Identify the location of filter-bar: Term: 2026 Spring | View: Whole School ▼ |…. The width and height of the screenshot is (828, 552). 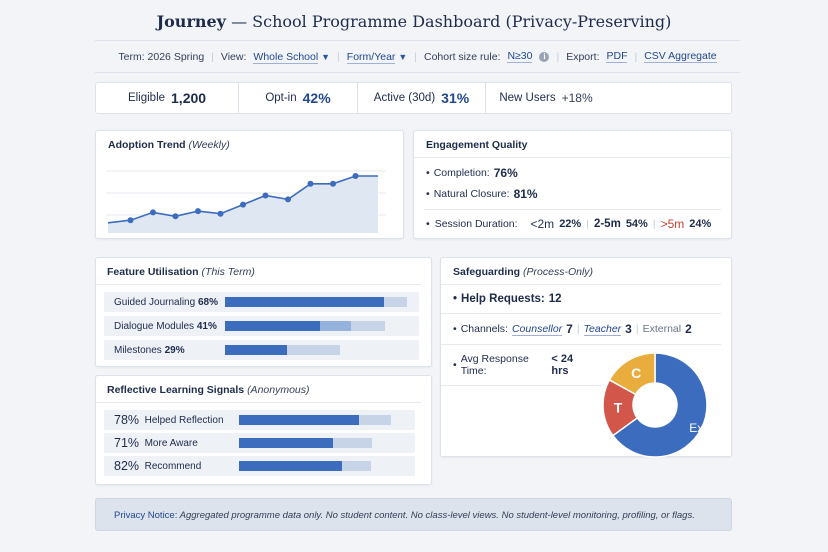
(417, 56).